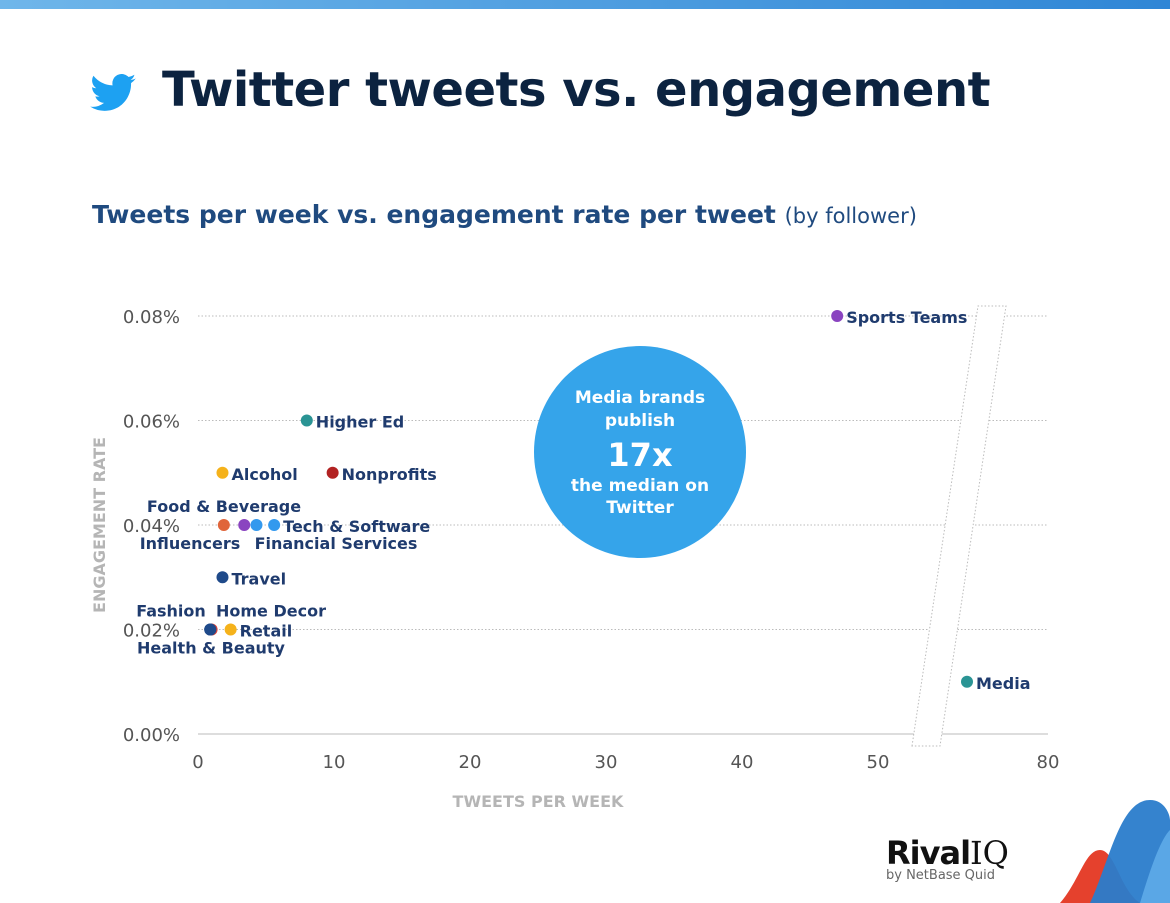 This screenshot has height=903, width=1170. I want to click on data-label: Travel, so click(258, 578).